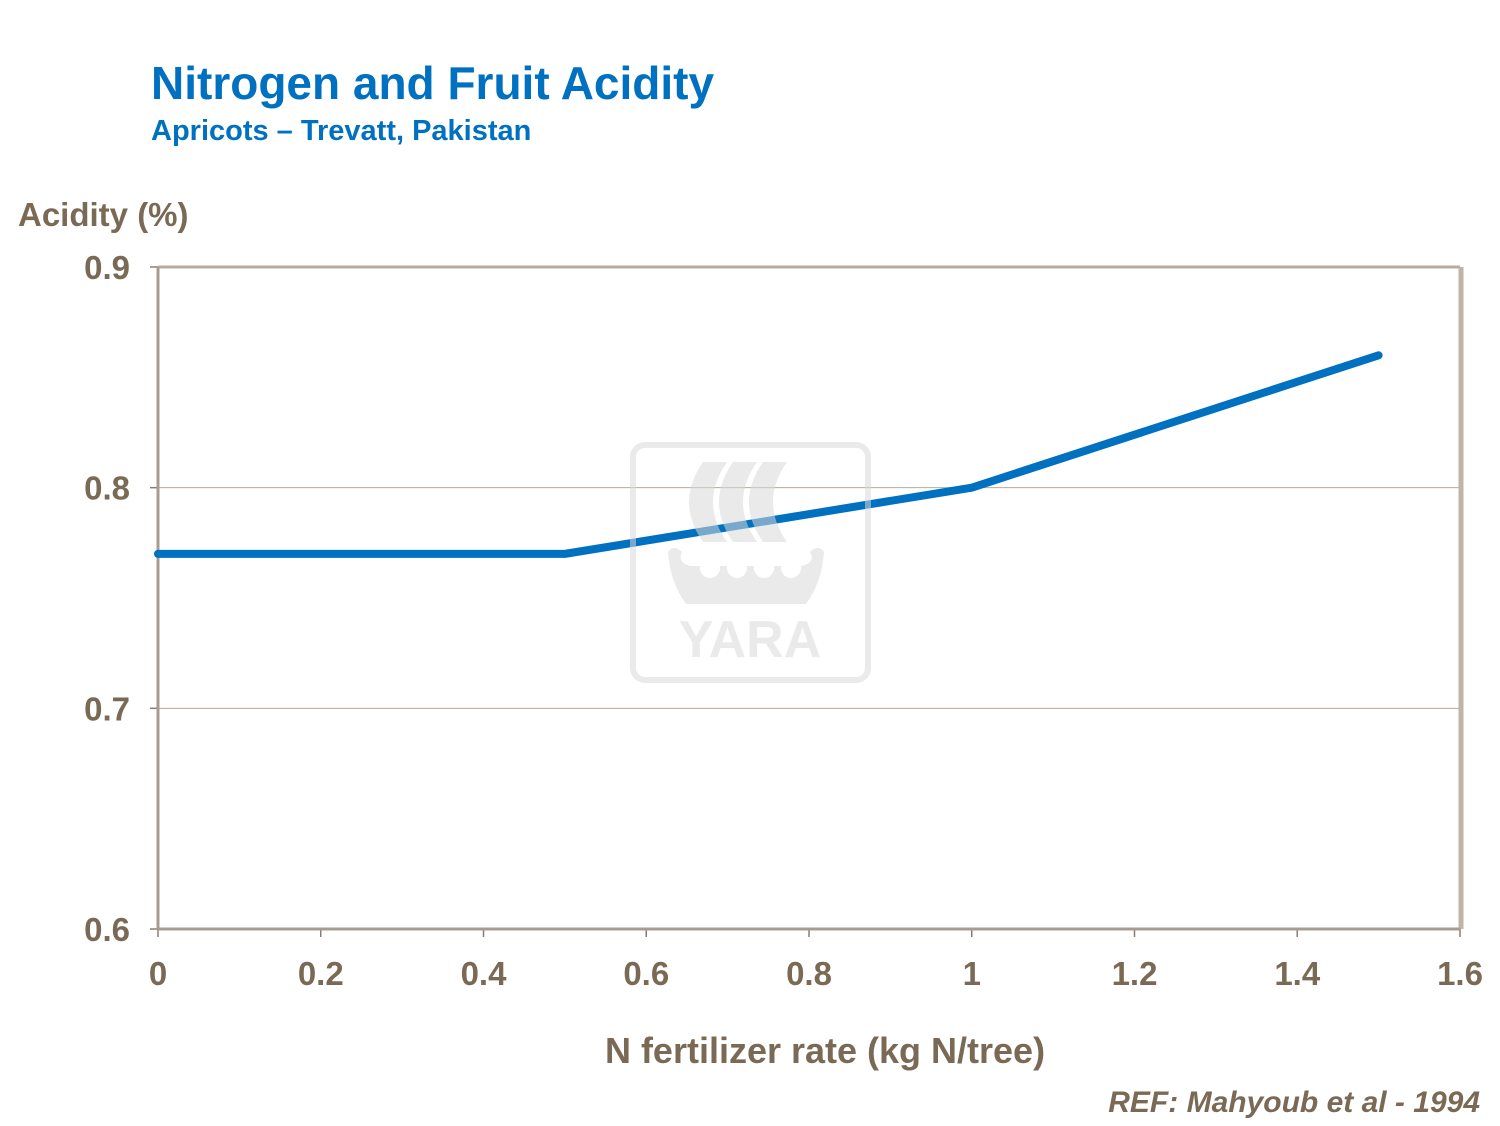 The image size is (1500, 1126). What do you see at coordinates (321, 973) in the screenshot?
I see `x-tick-label: 0.2` at bounding box center [321, 973].